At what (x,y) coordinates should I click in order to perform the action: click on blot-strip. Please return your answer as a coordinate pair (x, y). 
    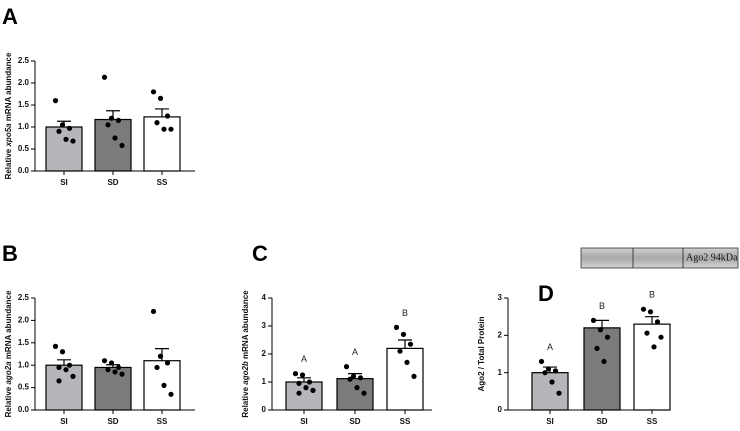
    Looking at the image, I should click on (659, 258).